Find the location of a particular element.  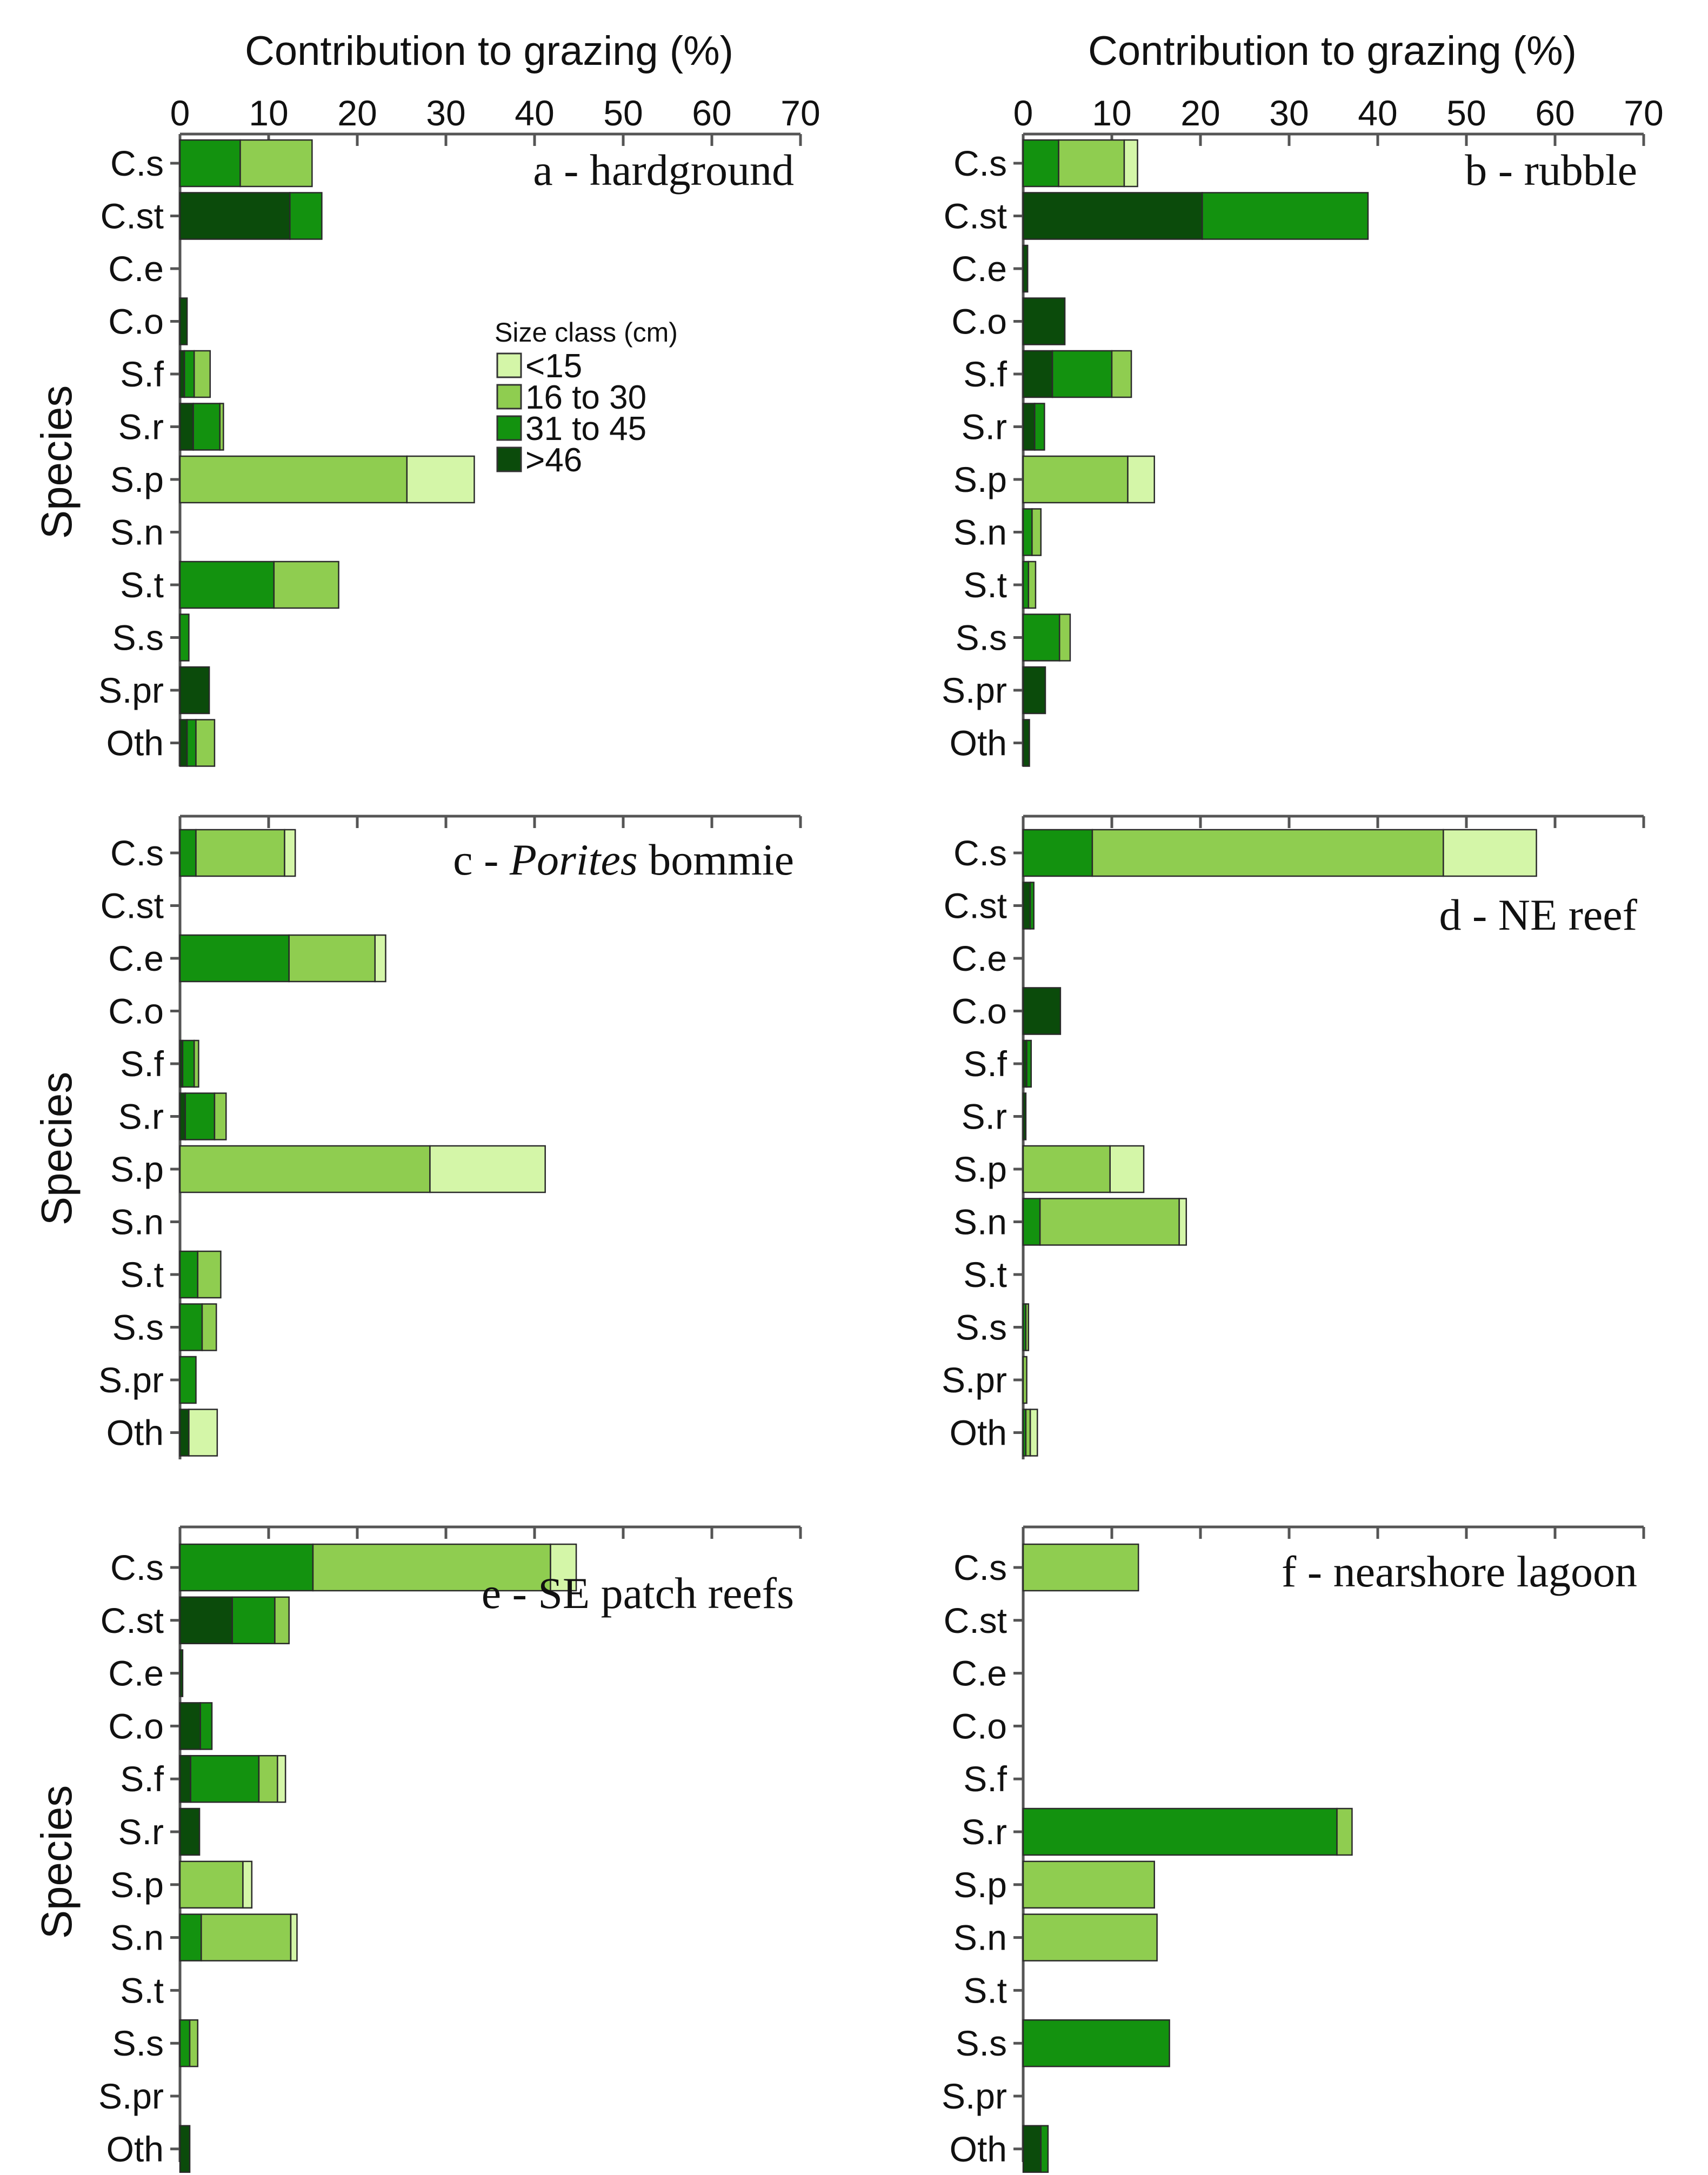

x-tick-label: 60 is located at coordinates (1554, 113).